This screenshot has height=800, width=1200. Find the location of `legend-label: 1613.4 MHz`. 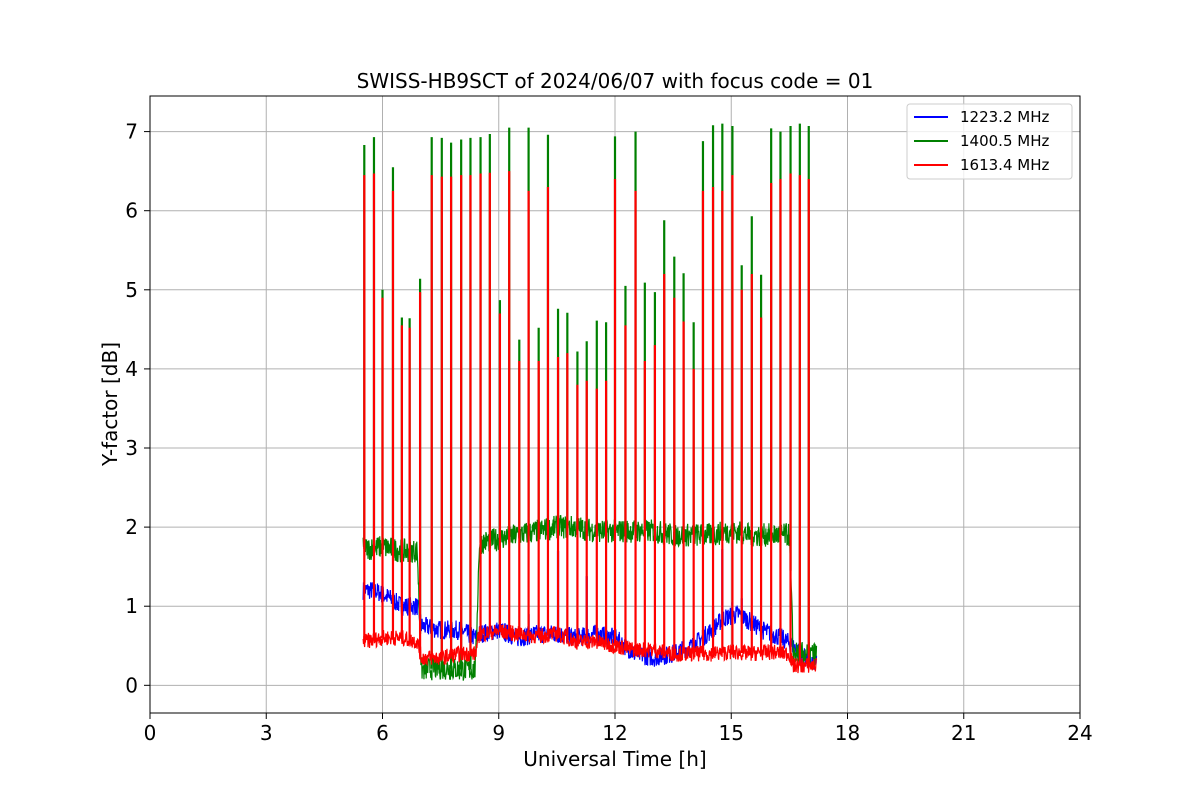

legend-label: 1613.4 MHz is located at coordinates (1004, 165).